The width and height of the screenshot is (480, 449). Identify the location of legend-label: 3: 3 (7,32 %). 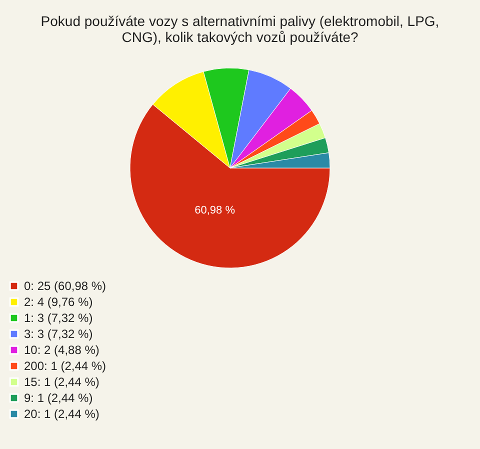
(58, 334).